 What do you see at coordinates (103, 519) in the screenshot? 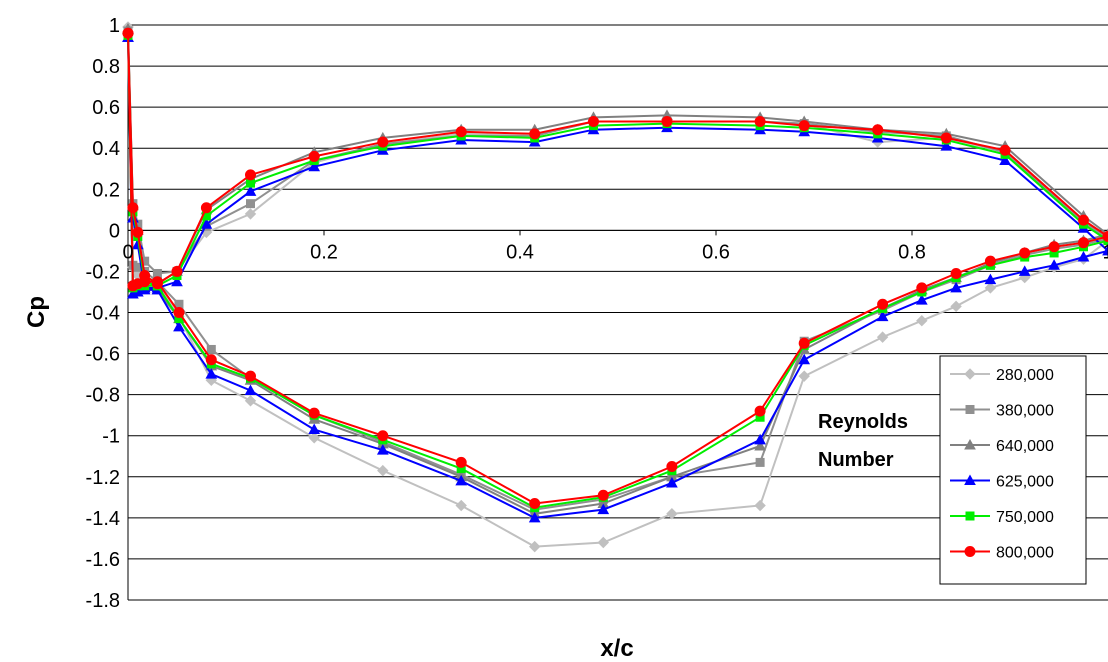
I see `y-tick-label: -1.4` at bounding box center [103, 519].